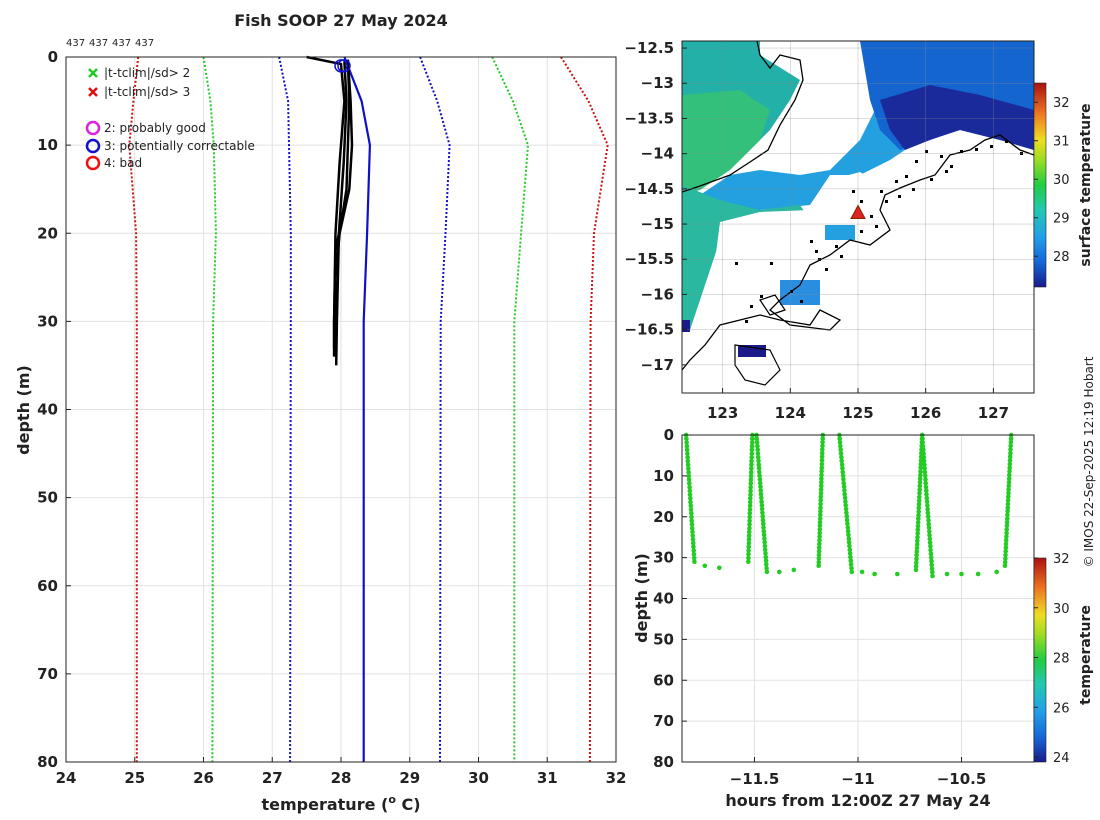  Describe the element at coordinates (75, 43) in the screenshot. I see `profile-id-label: 437` at that location.